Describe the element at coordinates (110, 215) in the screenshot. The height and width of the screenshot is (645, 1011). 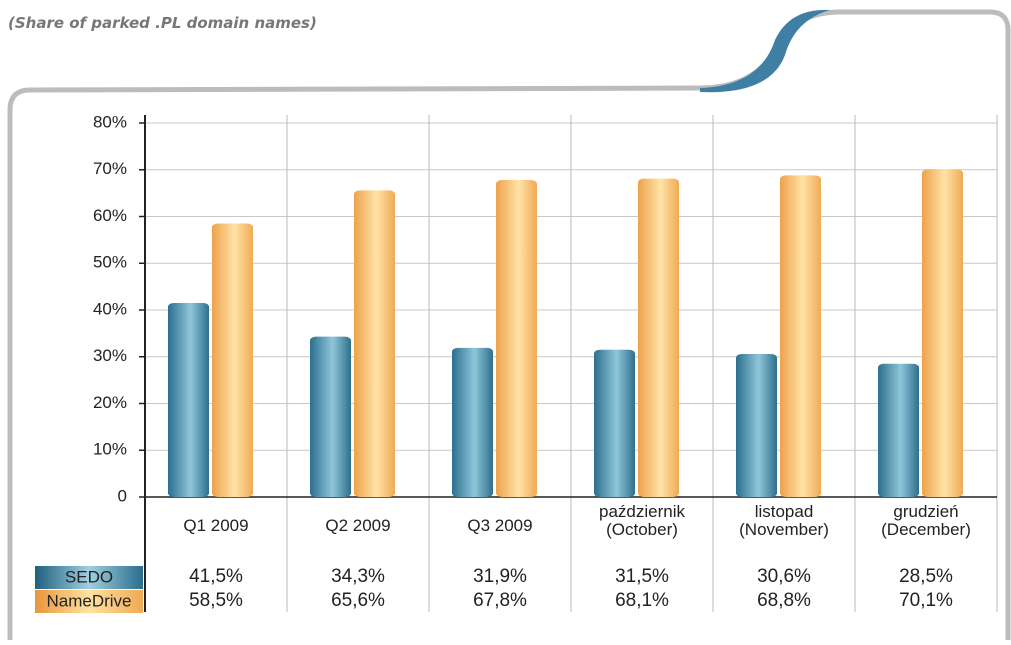
I see `y-tick-label: 60%` at that location.